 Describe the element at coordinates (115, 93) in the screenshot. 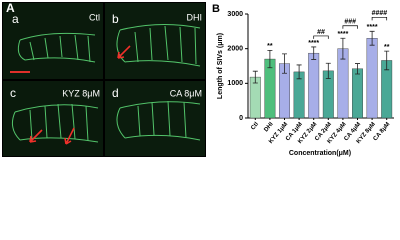

I see `image-letter: d` at that location.